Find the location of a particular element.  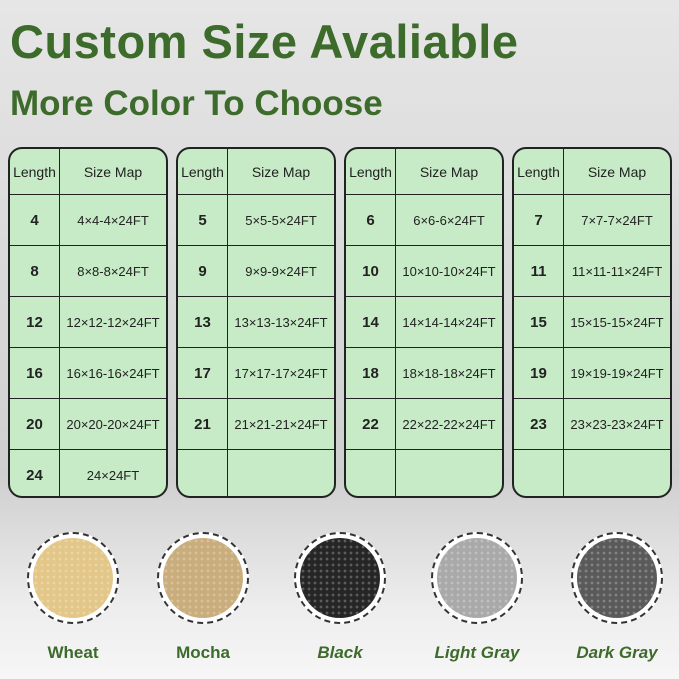

size-cell: 12×12-12×24FT is located at coordinates (113, 322).